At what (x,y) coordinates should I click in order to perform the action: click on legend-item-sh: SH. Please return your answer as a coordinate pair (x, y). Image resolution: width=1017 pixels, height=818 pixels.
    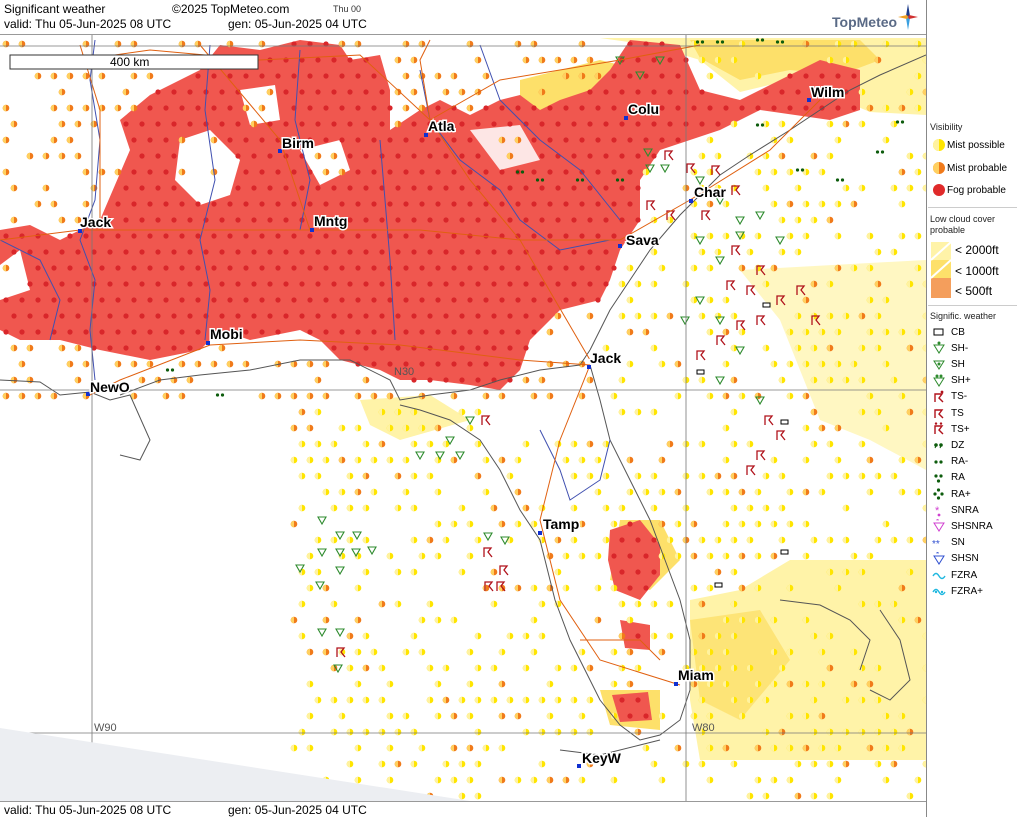
    Looking at the image, I should click on (948, 364).